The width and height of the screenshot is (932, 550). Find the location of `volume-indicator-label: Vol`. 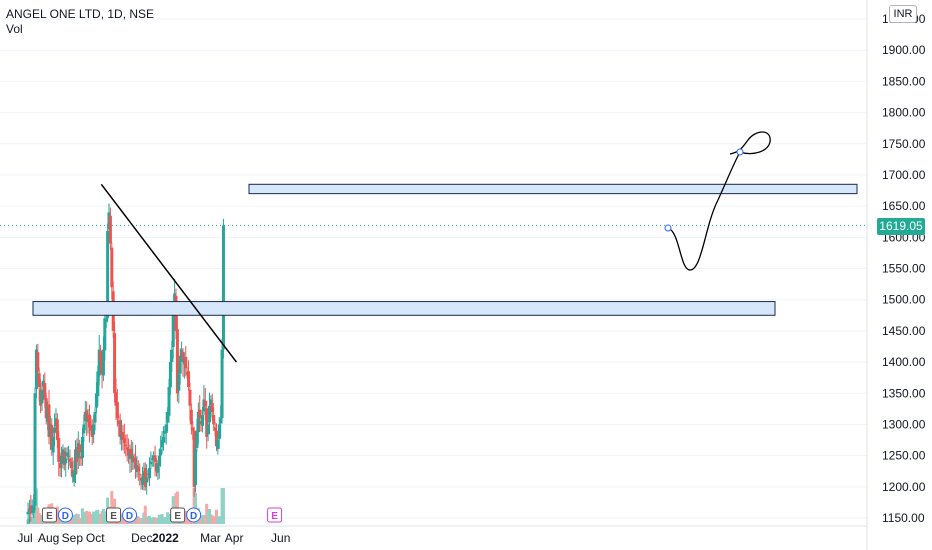

volume-indicator-label: Vol is located at coordinates (14, 29).